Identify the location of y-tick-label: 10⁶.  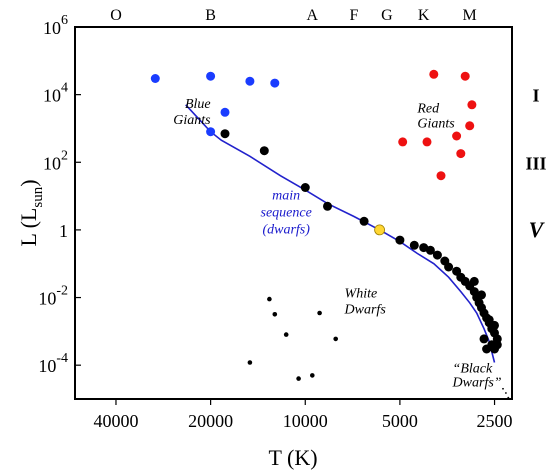
(55, 25).